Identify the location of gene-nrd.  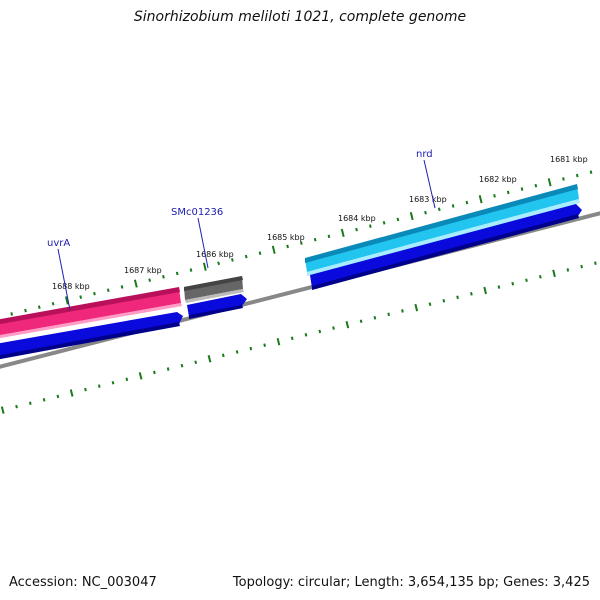
(442, 230).